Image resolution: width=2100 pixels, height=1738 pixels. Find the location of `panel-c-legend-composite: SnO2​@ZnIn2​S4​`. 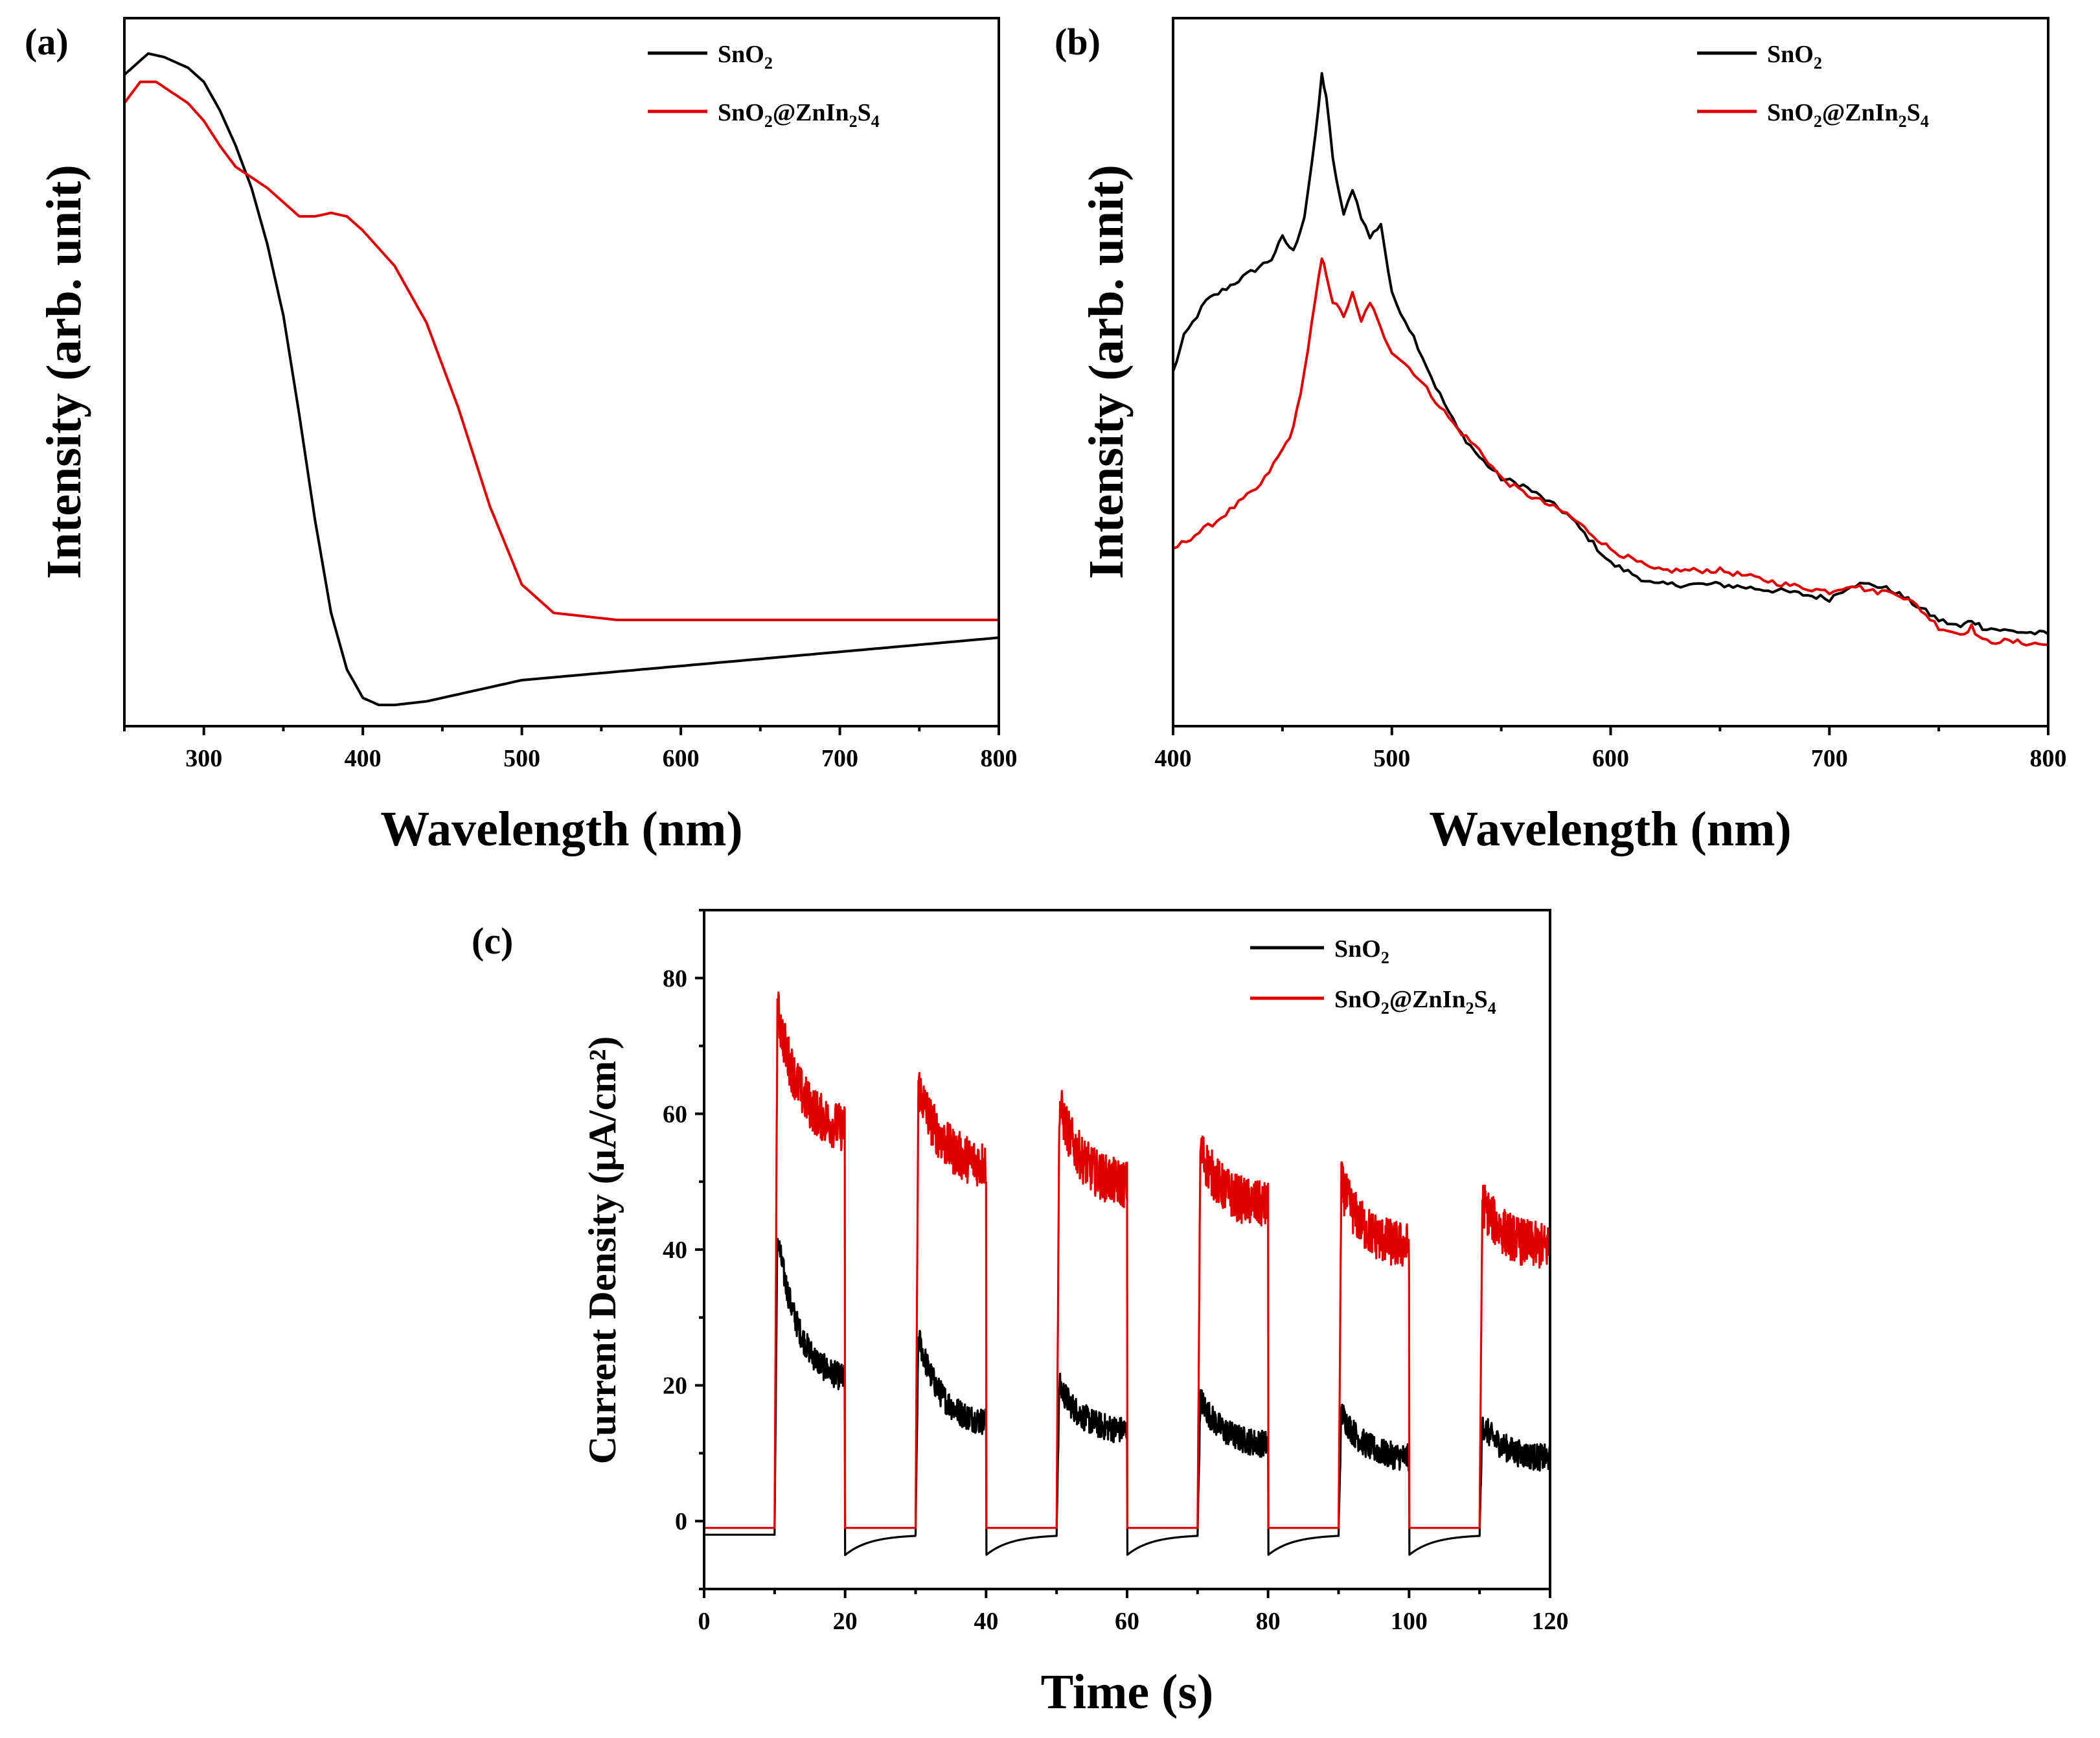

panel-c-legend-composite: SnO2​@ZnIn2​S4​ is located at coordinates (1415, 1002).